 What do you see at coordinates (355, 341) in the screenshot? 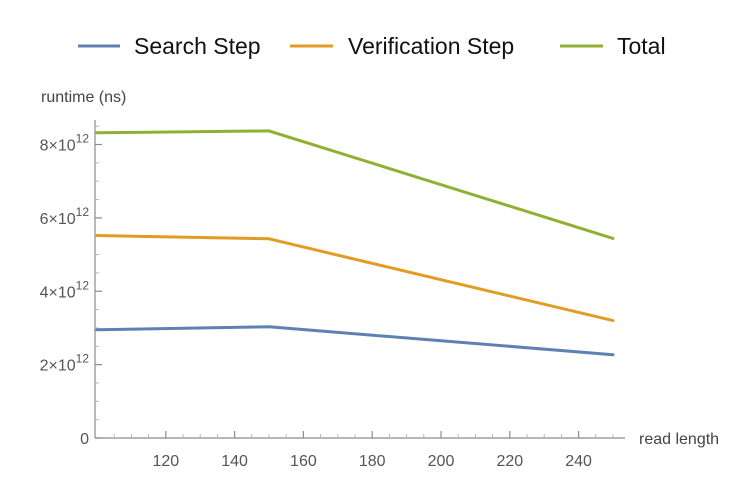
I see `series-line-search-step` at bounding box center [355, 341].